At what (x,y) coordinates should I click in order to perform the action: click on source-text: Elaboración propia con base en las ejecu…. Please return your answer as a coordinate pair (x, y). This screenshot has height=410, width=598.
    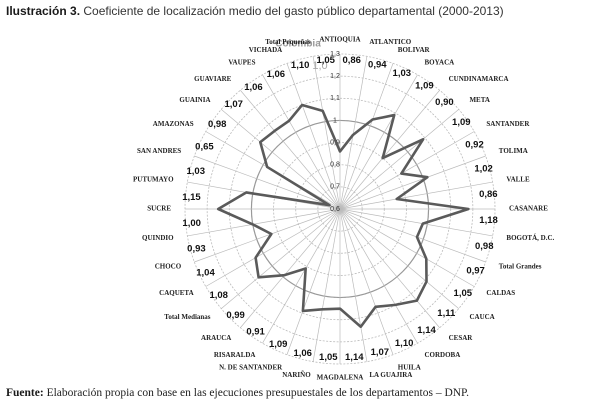
    Looking at the image, I should click on (258, 393).